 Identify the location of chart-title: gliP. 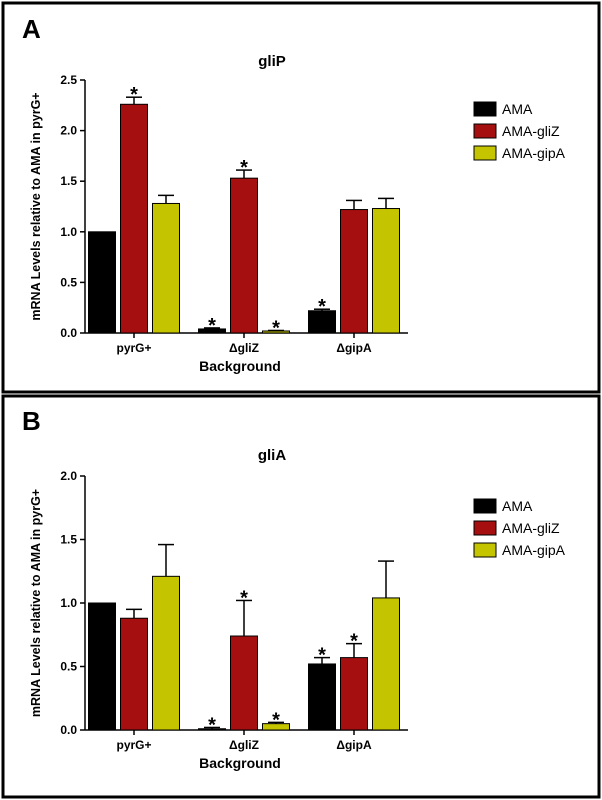
(272, 61).